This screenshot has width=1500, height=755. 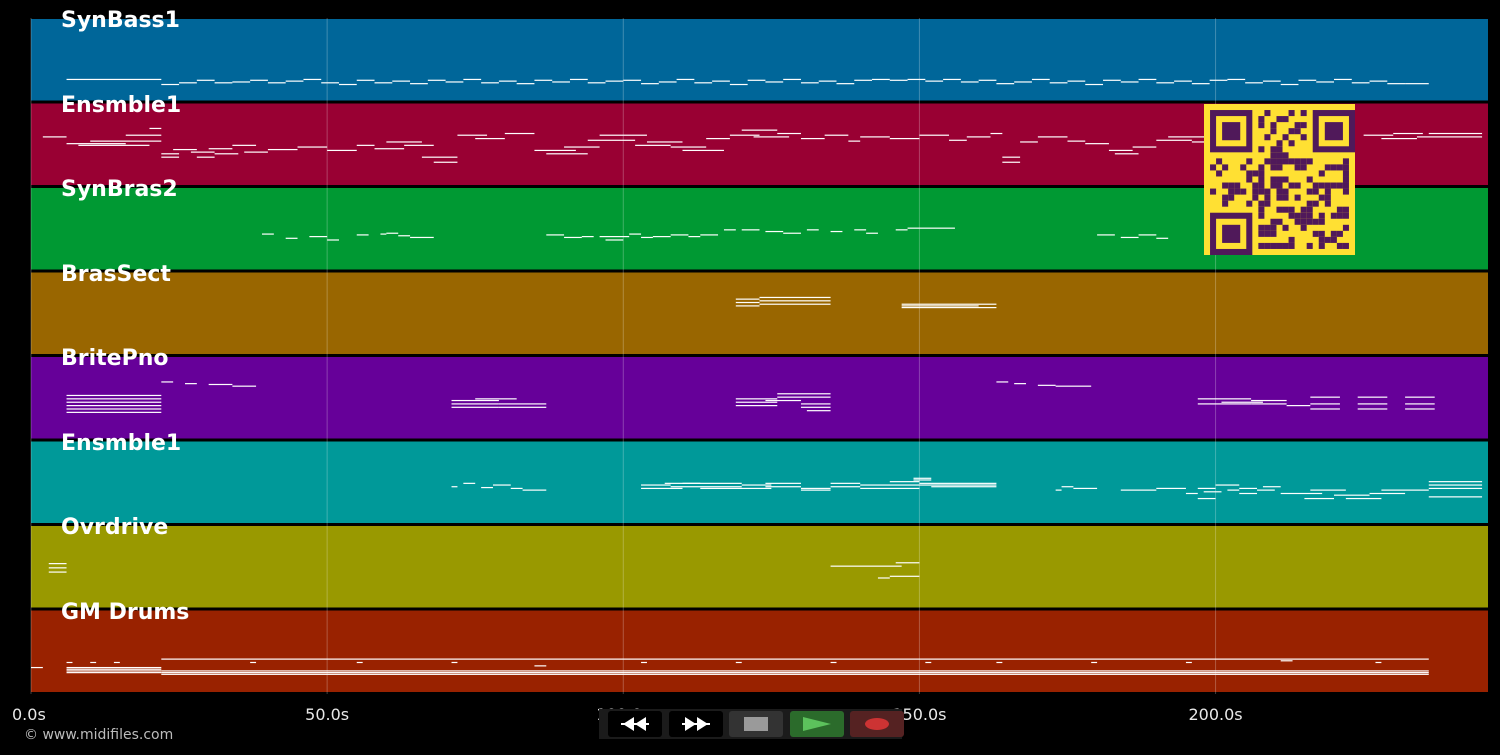 I want to click on qr-finder, so click(x=1231, y=233).